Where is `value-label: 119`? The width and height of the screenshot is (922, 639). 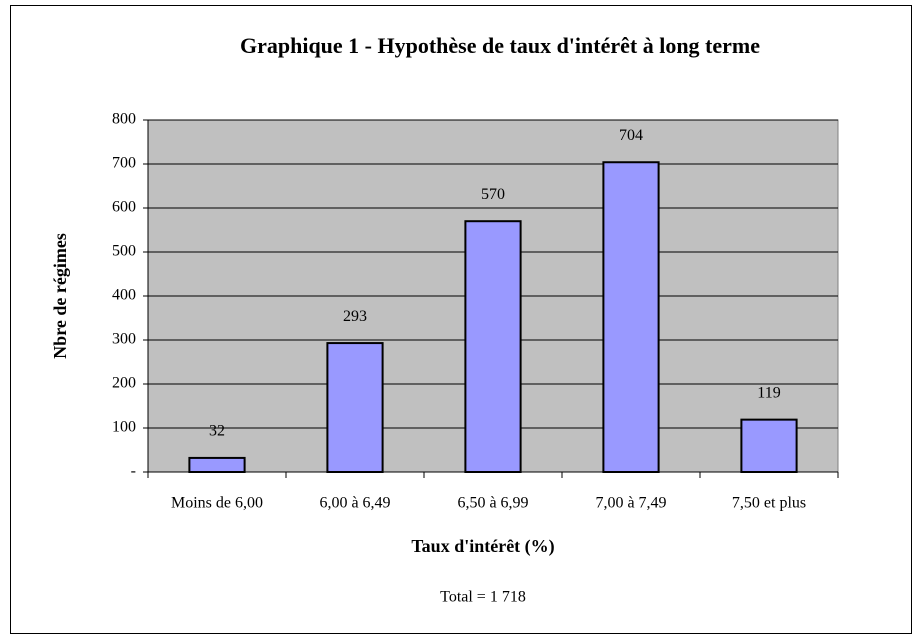 value-label: 119 is located at coordinates (768, 392).